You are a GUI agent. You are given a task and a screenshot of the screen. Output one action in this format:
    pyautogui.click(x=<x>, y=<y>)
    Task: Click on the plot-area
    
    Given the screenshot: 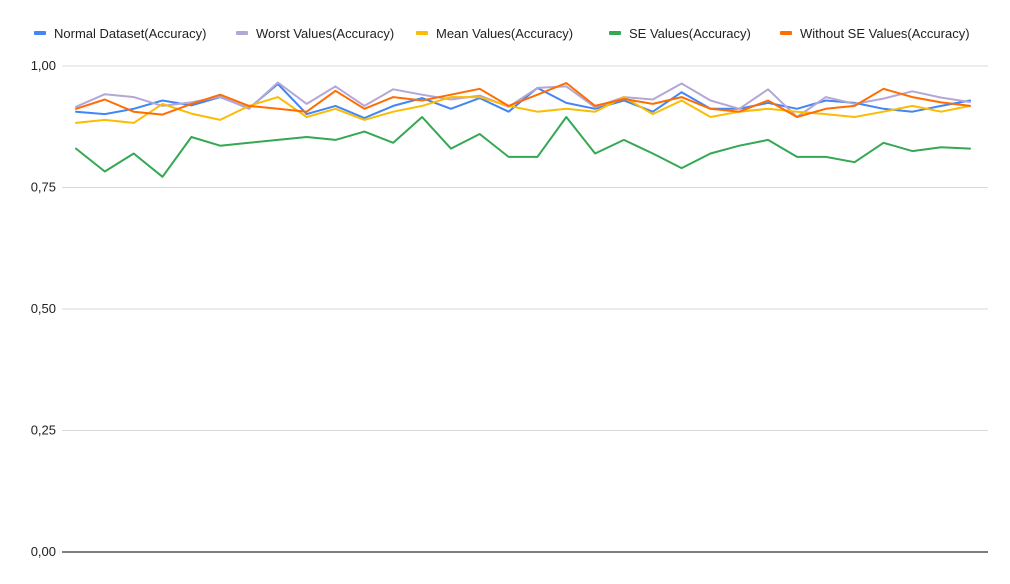 What is the action you would take?
    pyautogui.click(x=523, y=129)
    